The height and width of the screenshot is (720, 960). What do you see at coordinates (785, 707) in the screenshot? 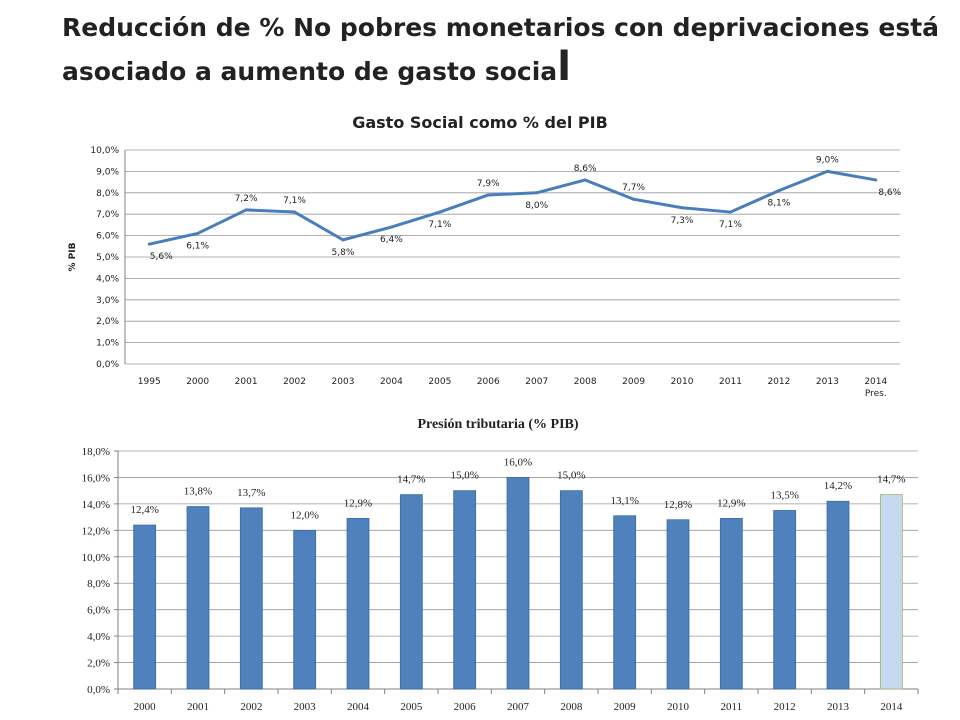
I see `chart2-x-tick: 2012` at bounding box center [785, 707].